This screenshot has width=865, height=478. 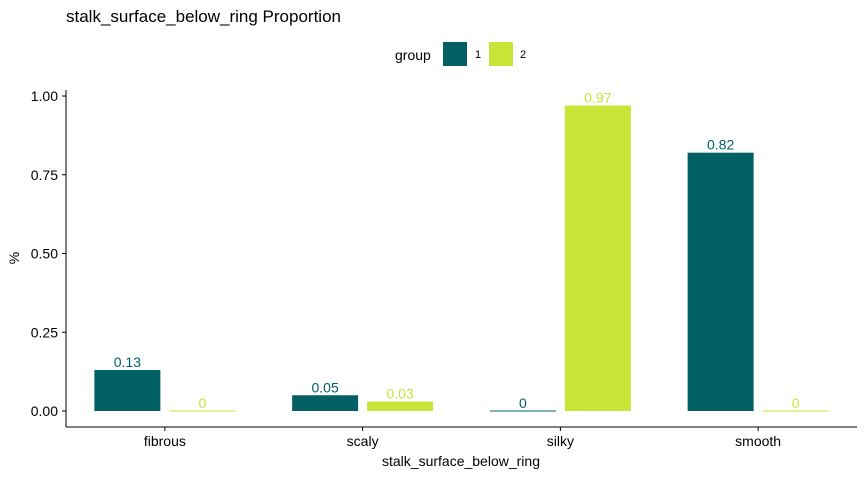 I want to click on x-tick-label: scaly, so click(x=363, y=441).